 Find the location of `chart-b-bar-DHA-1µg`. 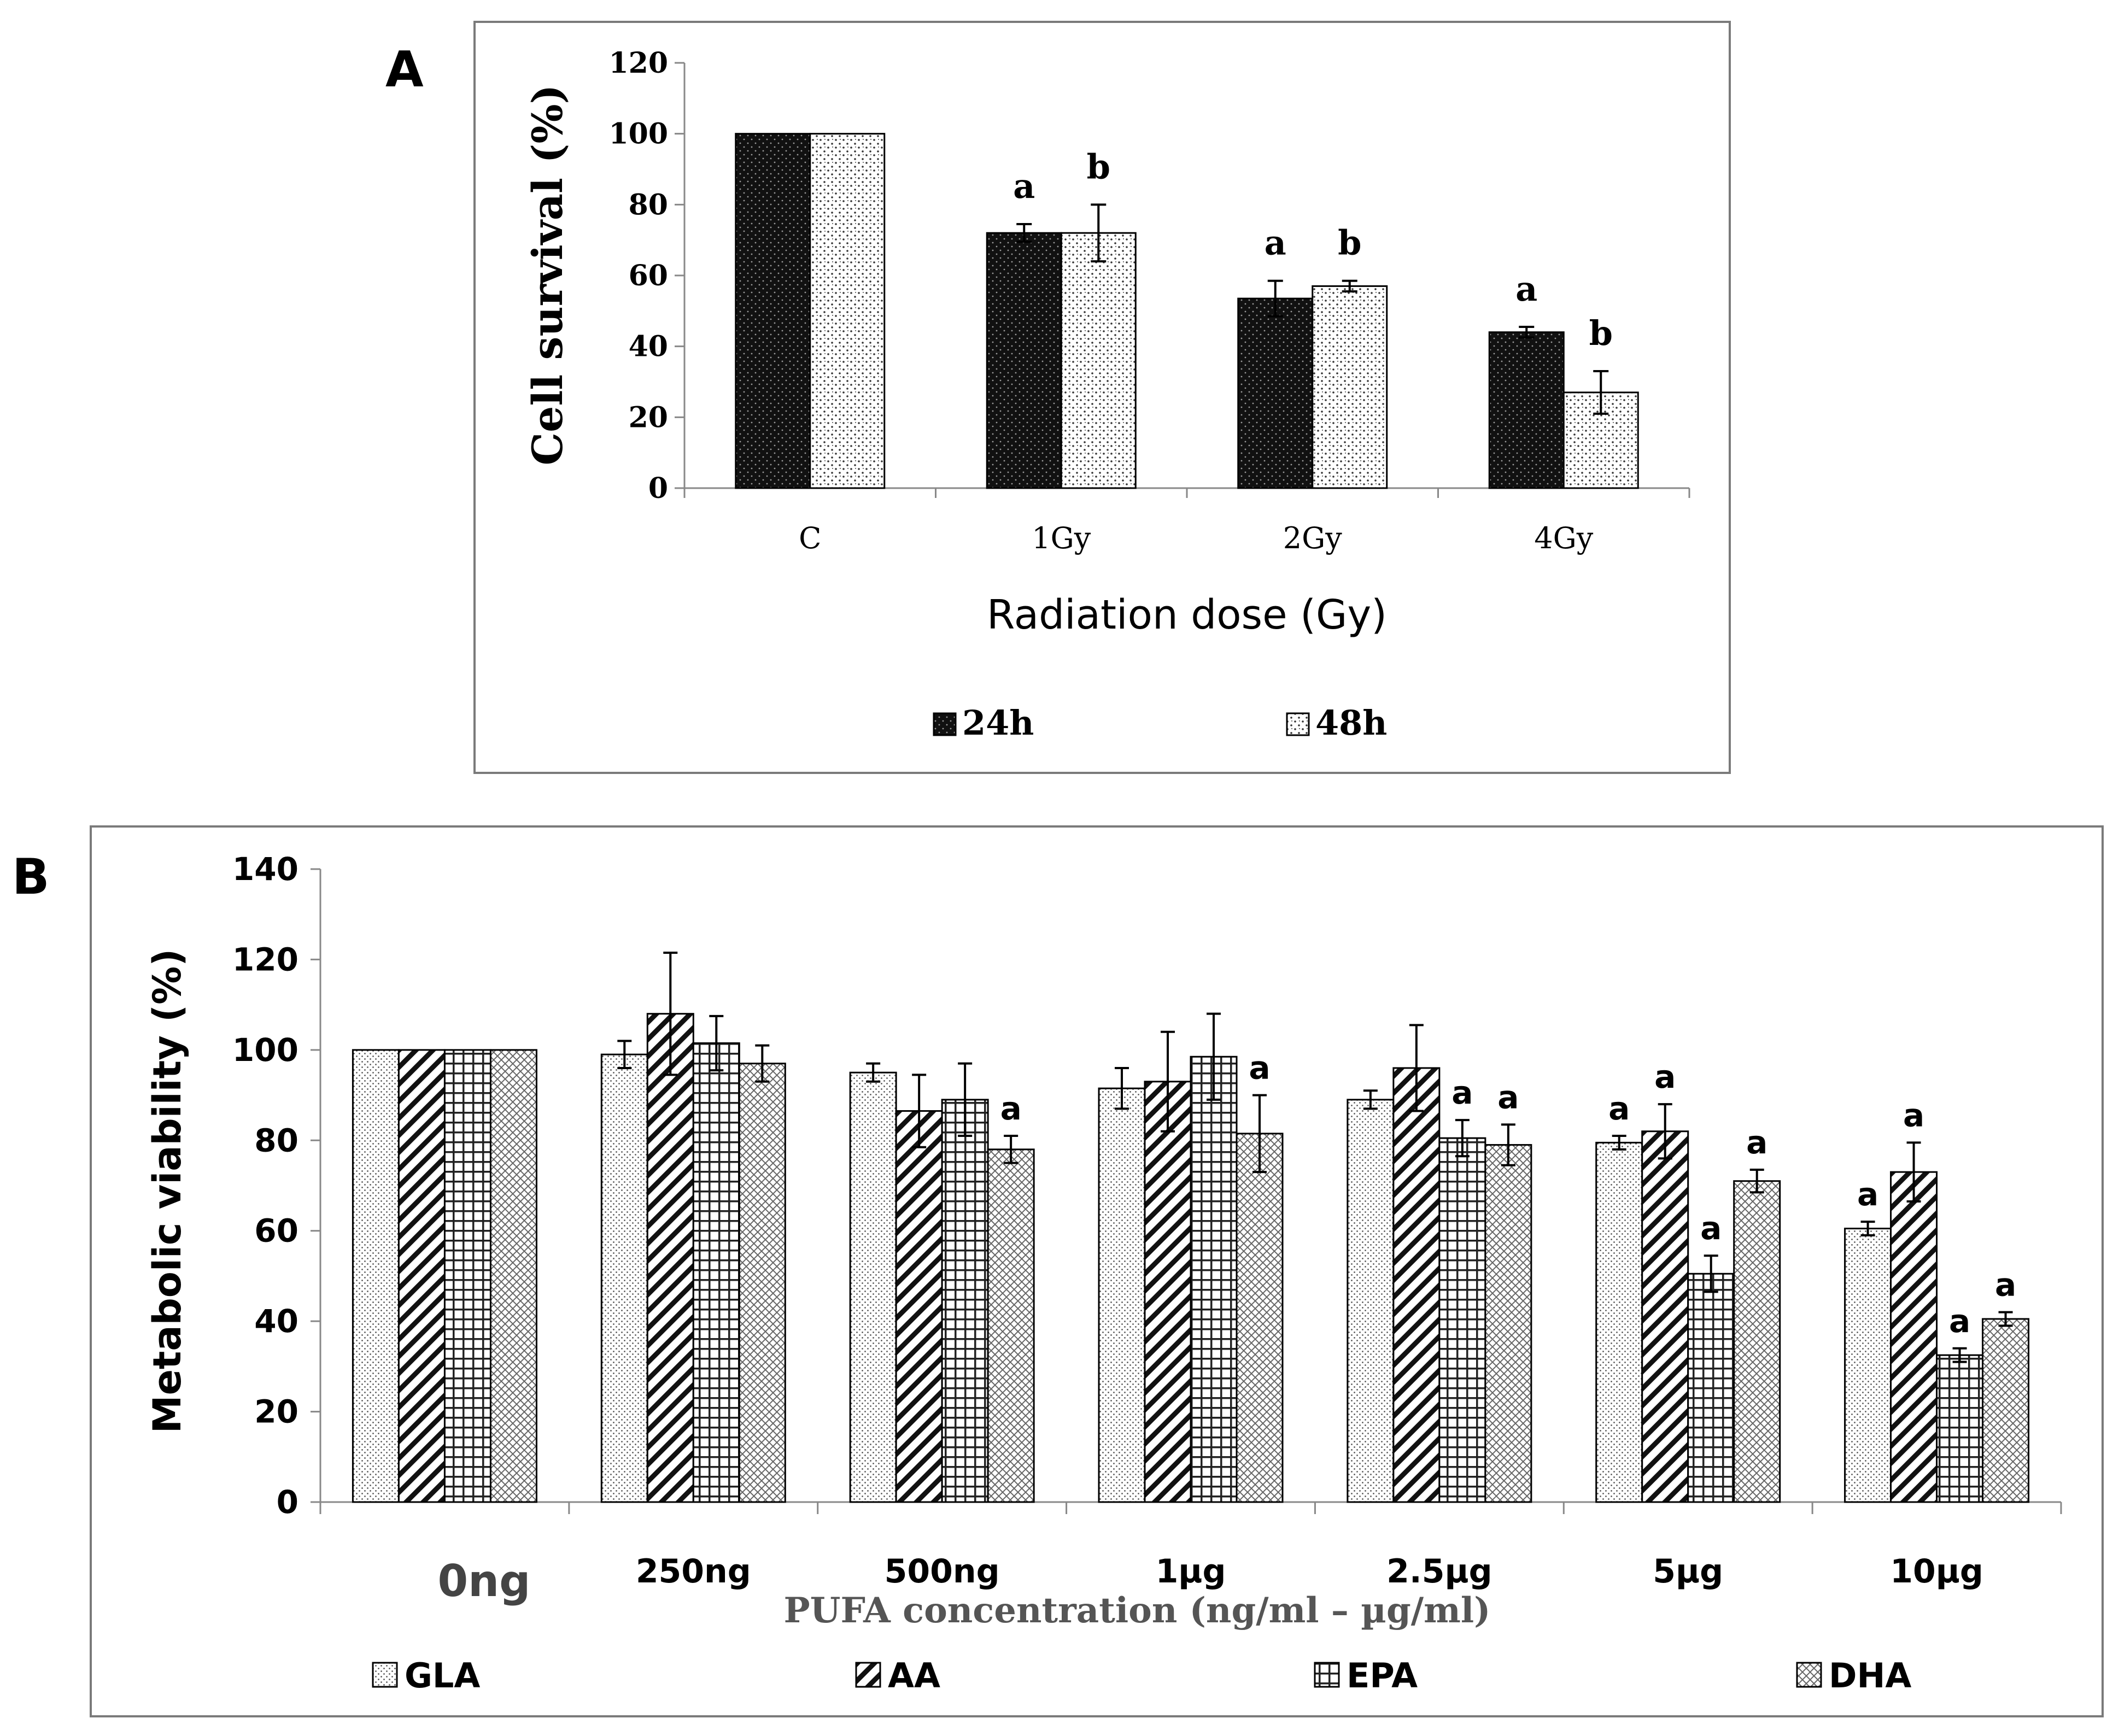

chart-b-bar-DHA-1µg is located at coordinates (1260, 1318).